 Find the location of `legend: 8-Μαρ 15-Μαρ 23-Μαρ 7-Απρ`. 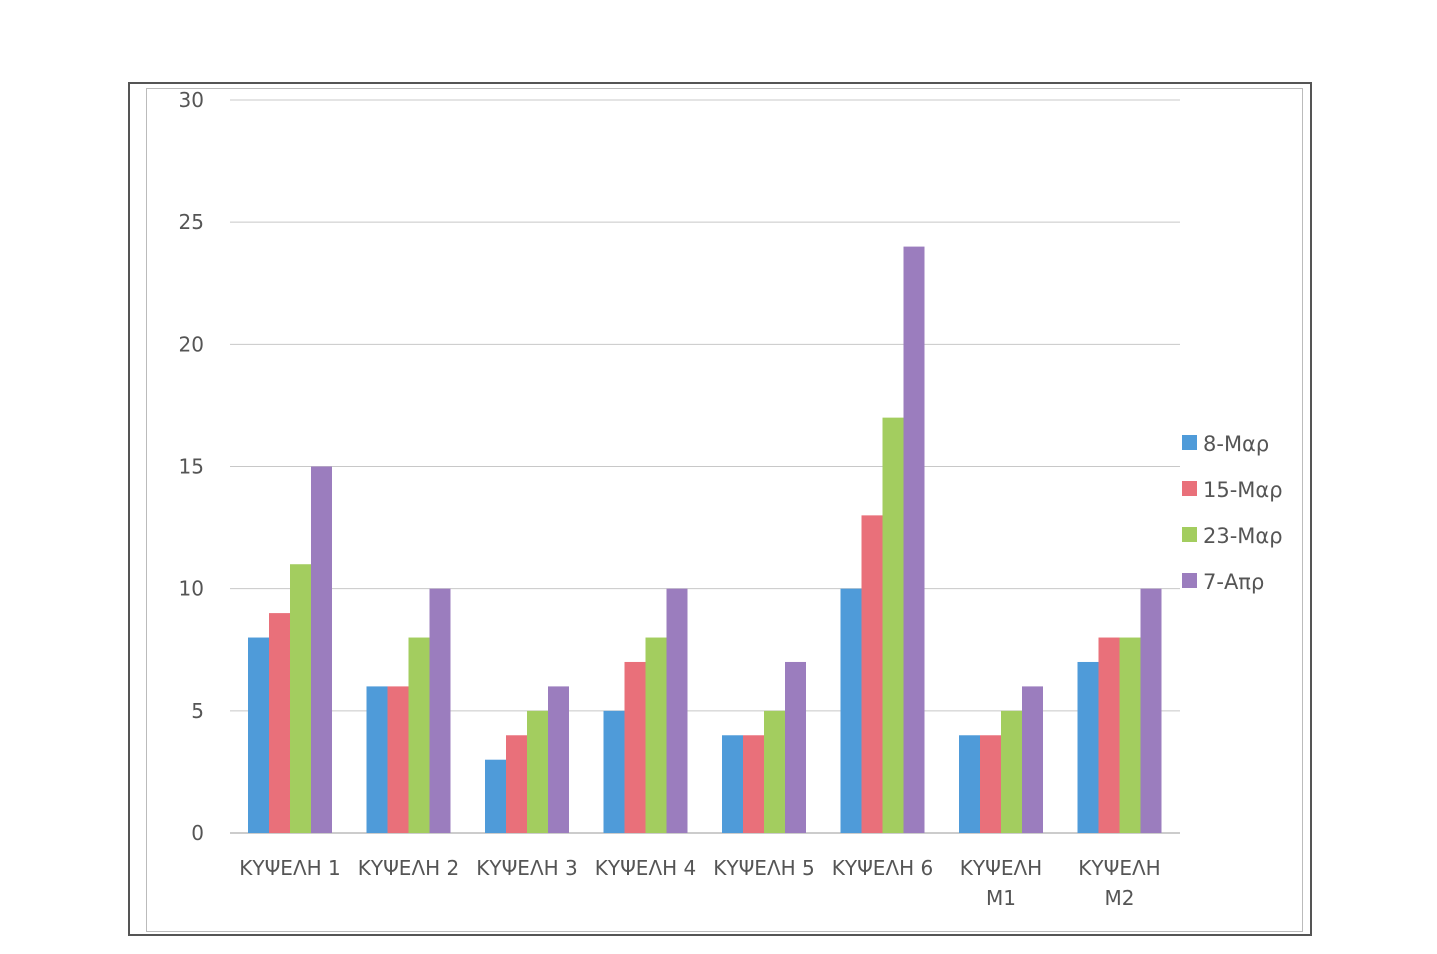

legend: 8-Μαρ 15-Μαρ 23-Μαρ 7-Απρ is located at coordinates (1232, 513).